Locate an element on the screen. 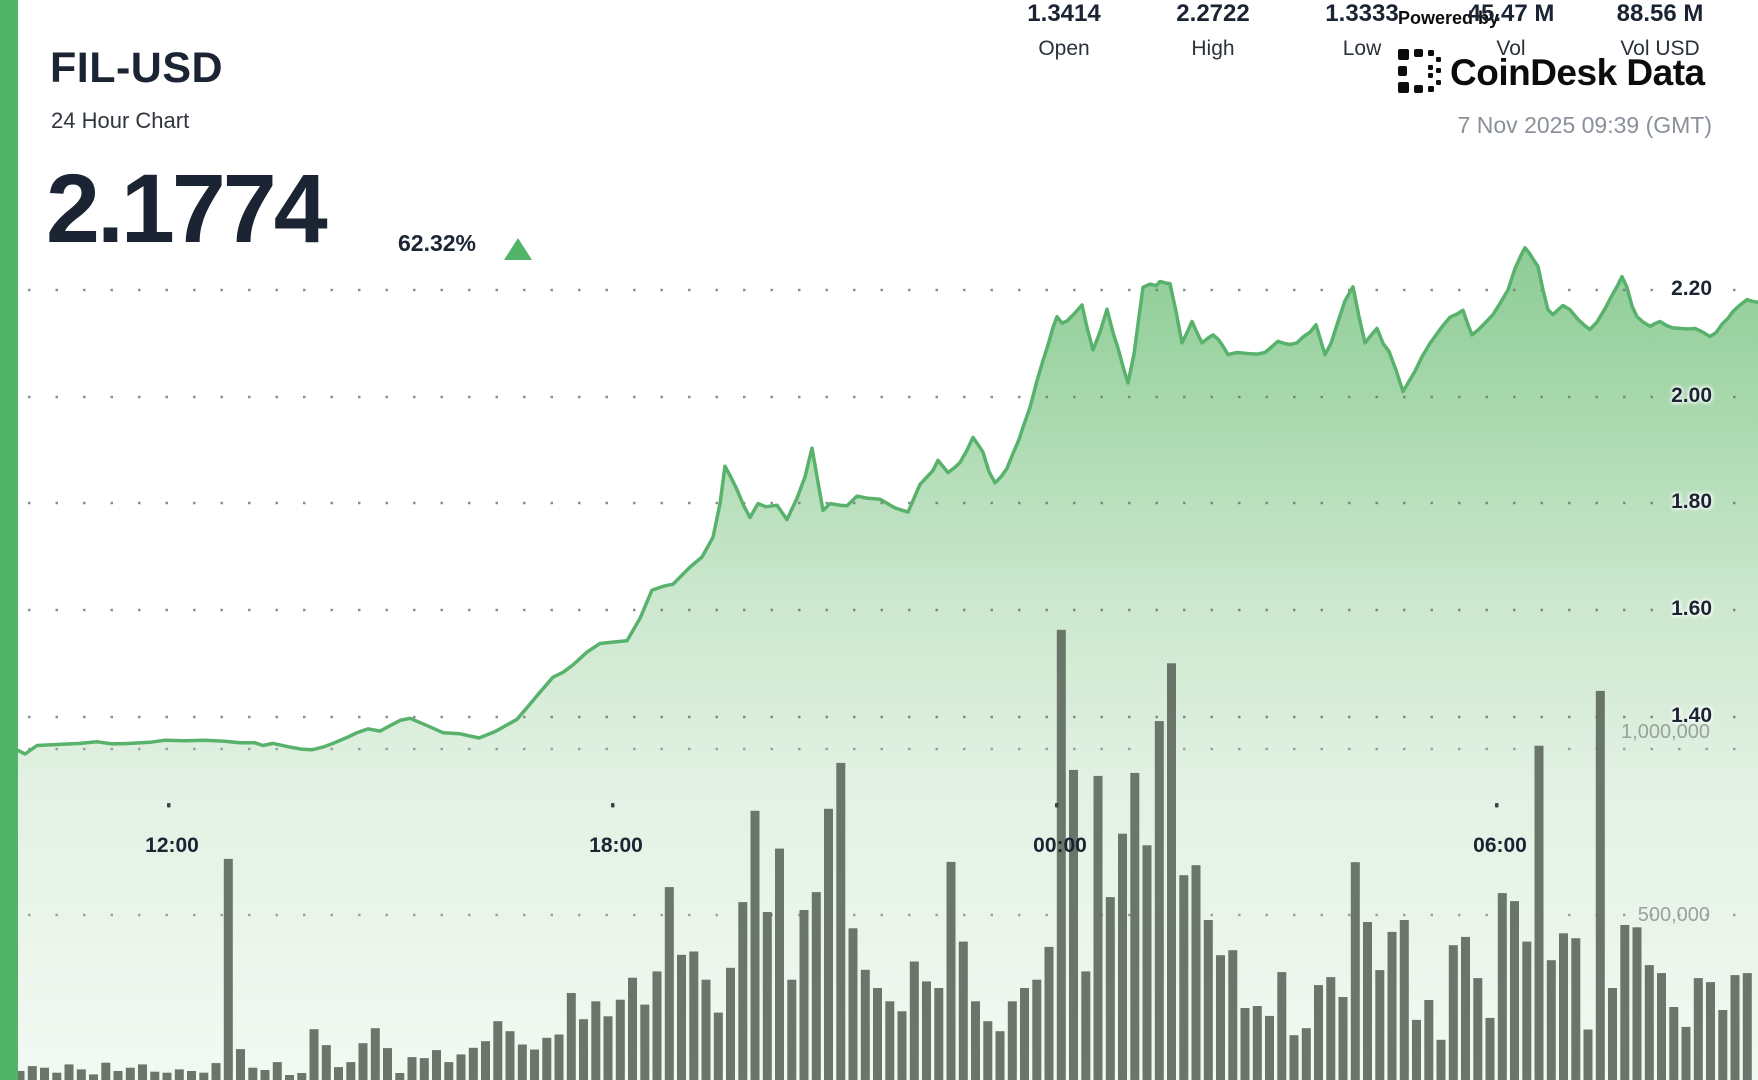 This screenshot has height=1080, width=1758. brand-row: CoinDesk Data is located at coordinates (1551, 73).